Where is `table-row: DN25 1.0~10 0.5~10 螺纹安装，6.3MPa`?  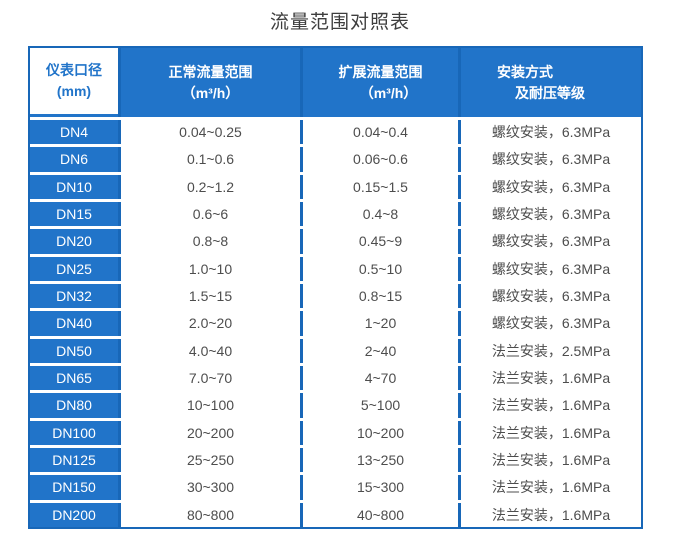
table-row: DN25 1.0~10 0.5~10 螺纹安装，6.3MPa is located at coordinates (335, 268).